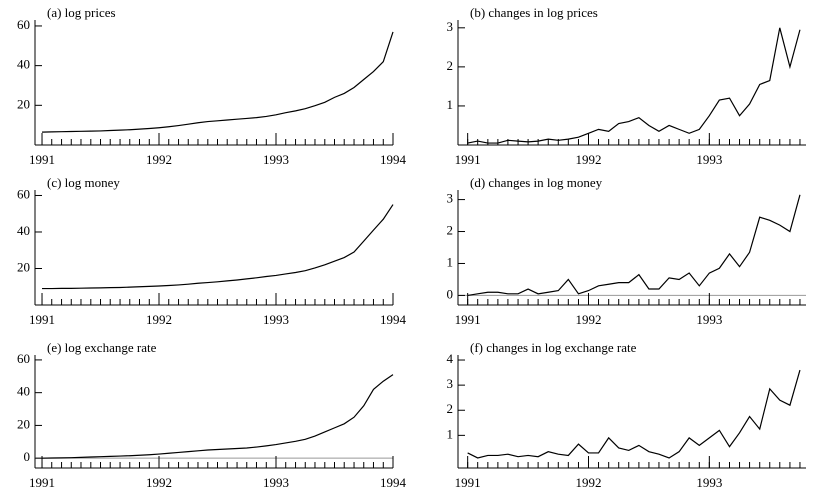 The height and width of the screenshot is (498, 814). What do you see at coordinates (450, 358) in the screenshot?
I see `y-tick-label: 4` at bounding box center [450, 358].